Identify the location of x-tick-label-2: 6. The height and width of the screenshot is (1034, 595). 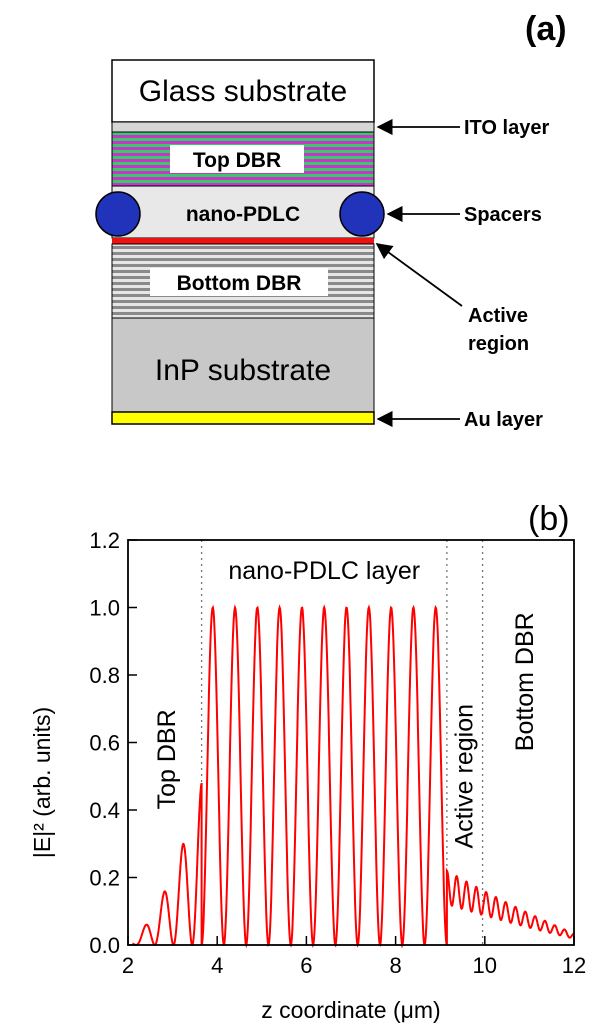
(306, 965).